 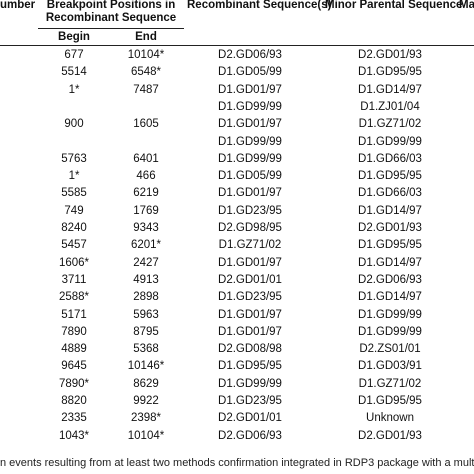 I want to click on cell-end: 8629, so click(x=146, y=383).